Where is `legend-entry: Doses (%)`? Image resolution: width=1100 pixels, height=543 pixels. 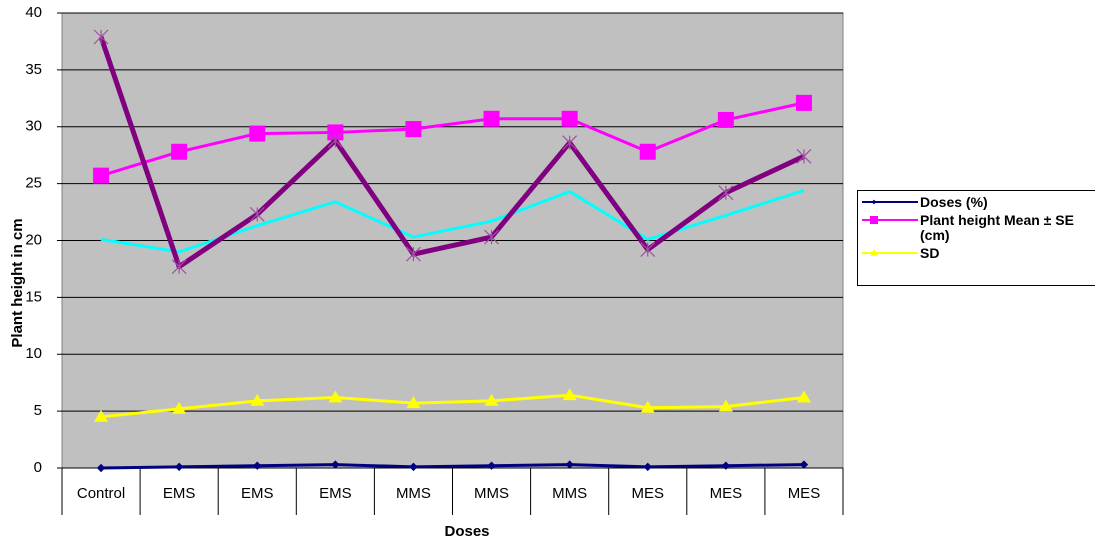
legend-entry: Doses (%) is located at coordinates (977, 202).